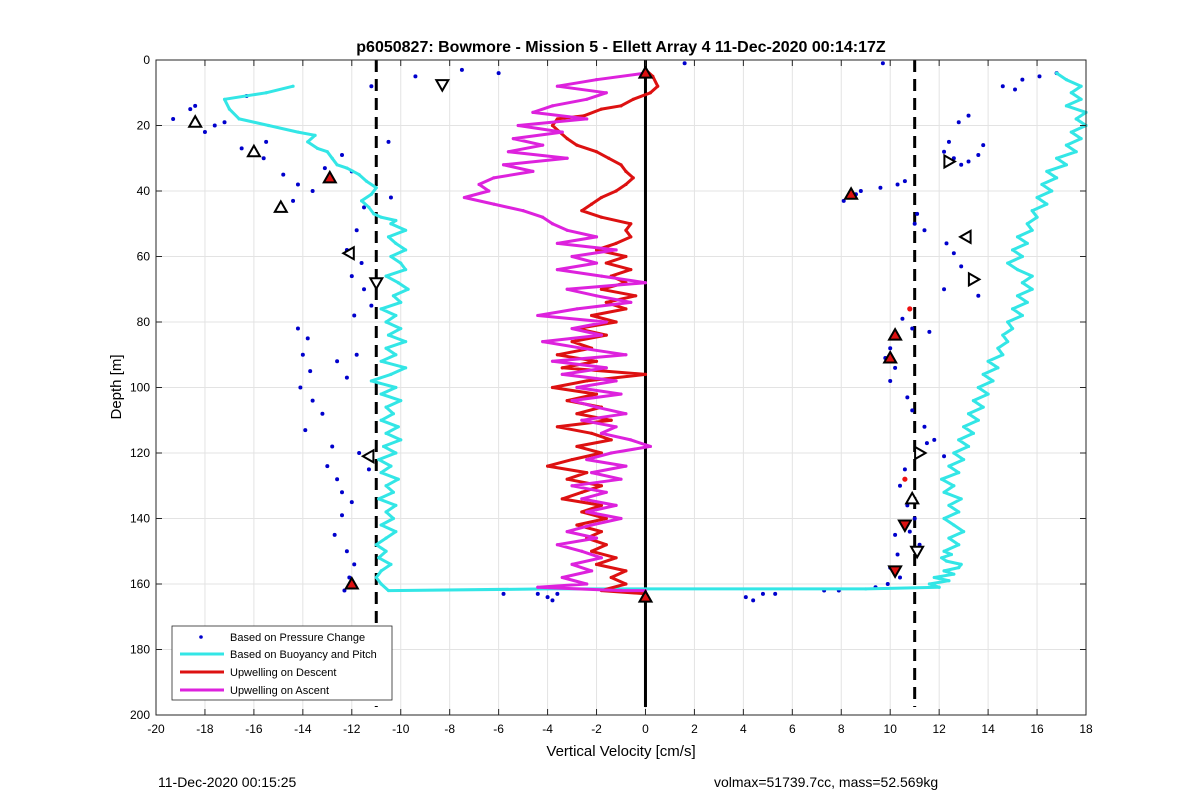 The height and width of the screenshot is (804, 1200). What do you see at coordinates (156, 729) in the screenshot?
I see `x-tick-label: -20` at bounding box center [156, 729].